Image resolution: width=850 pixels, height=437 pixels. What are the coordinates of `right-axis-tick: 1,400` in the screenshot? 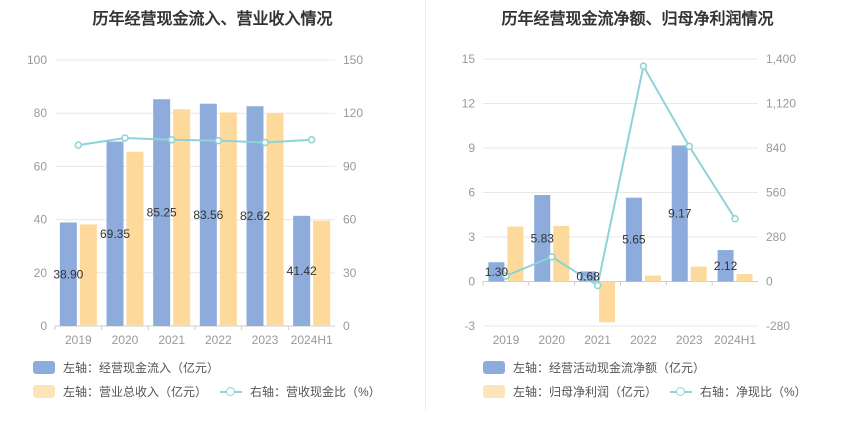 It's located at (781, 59).